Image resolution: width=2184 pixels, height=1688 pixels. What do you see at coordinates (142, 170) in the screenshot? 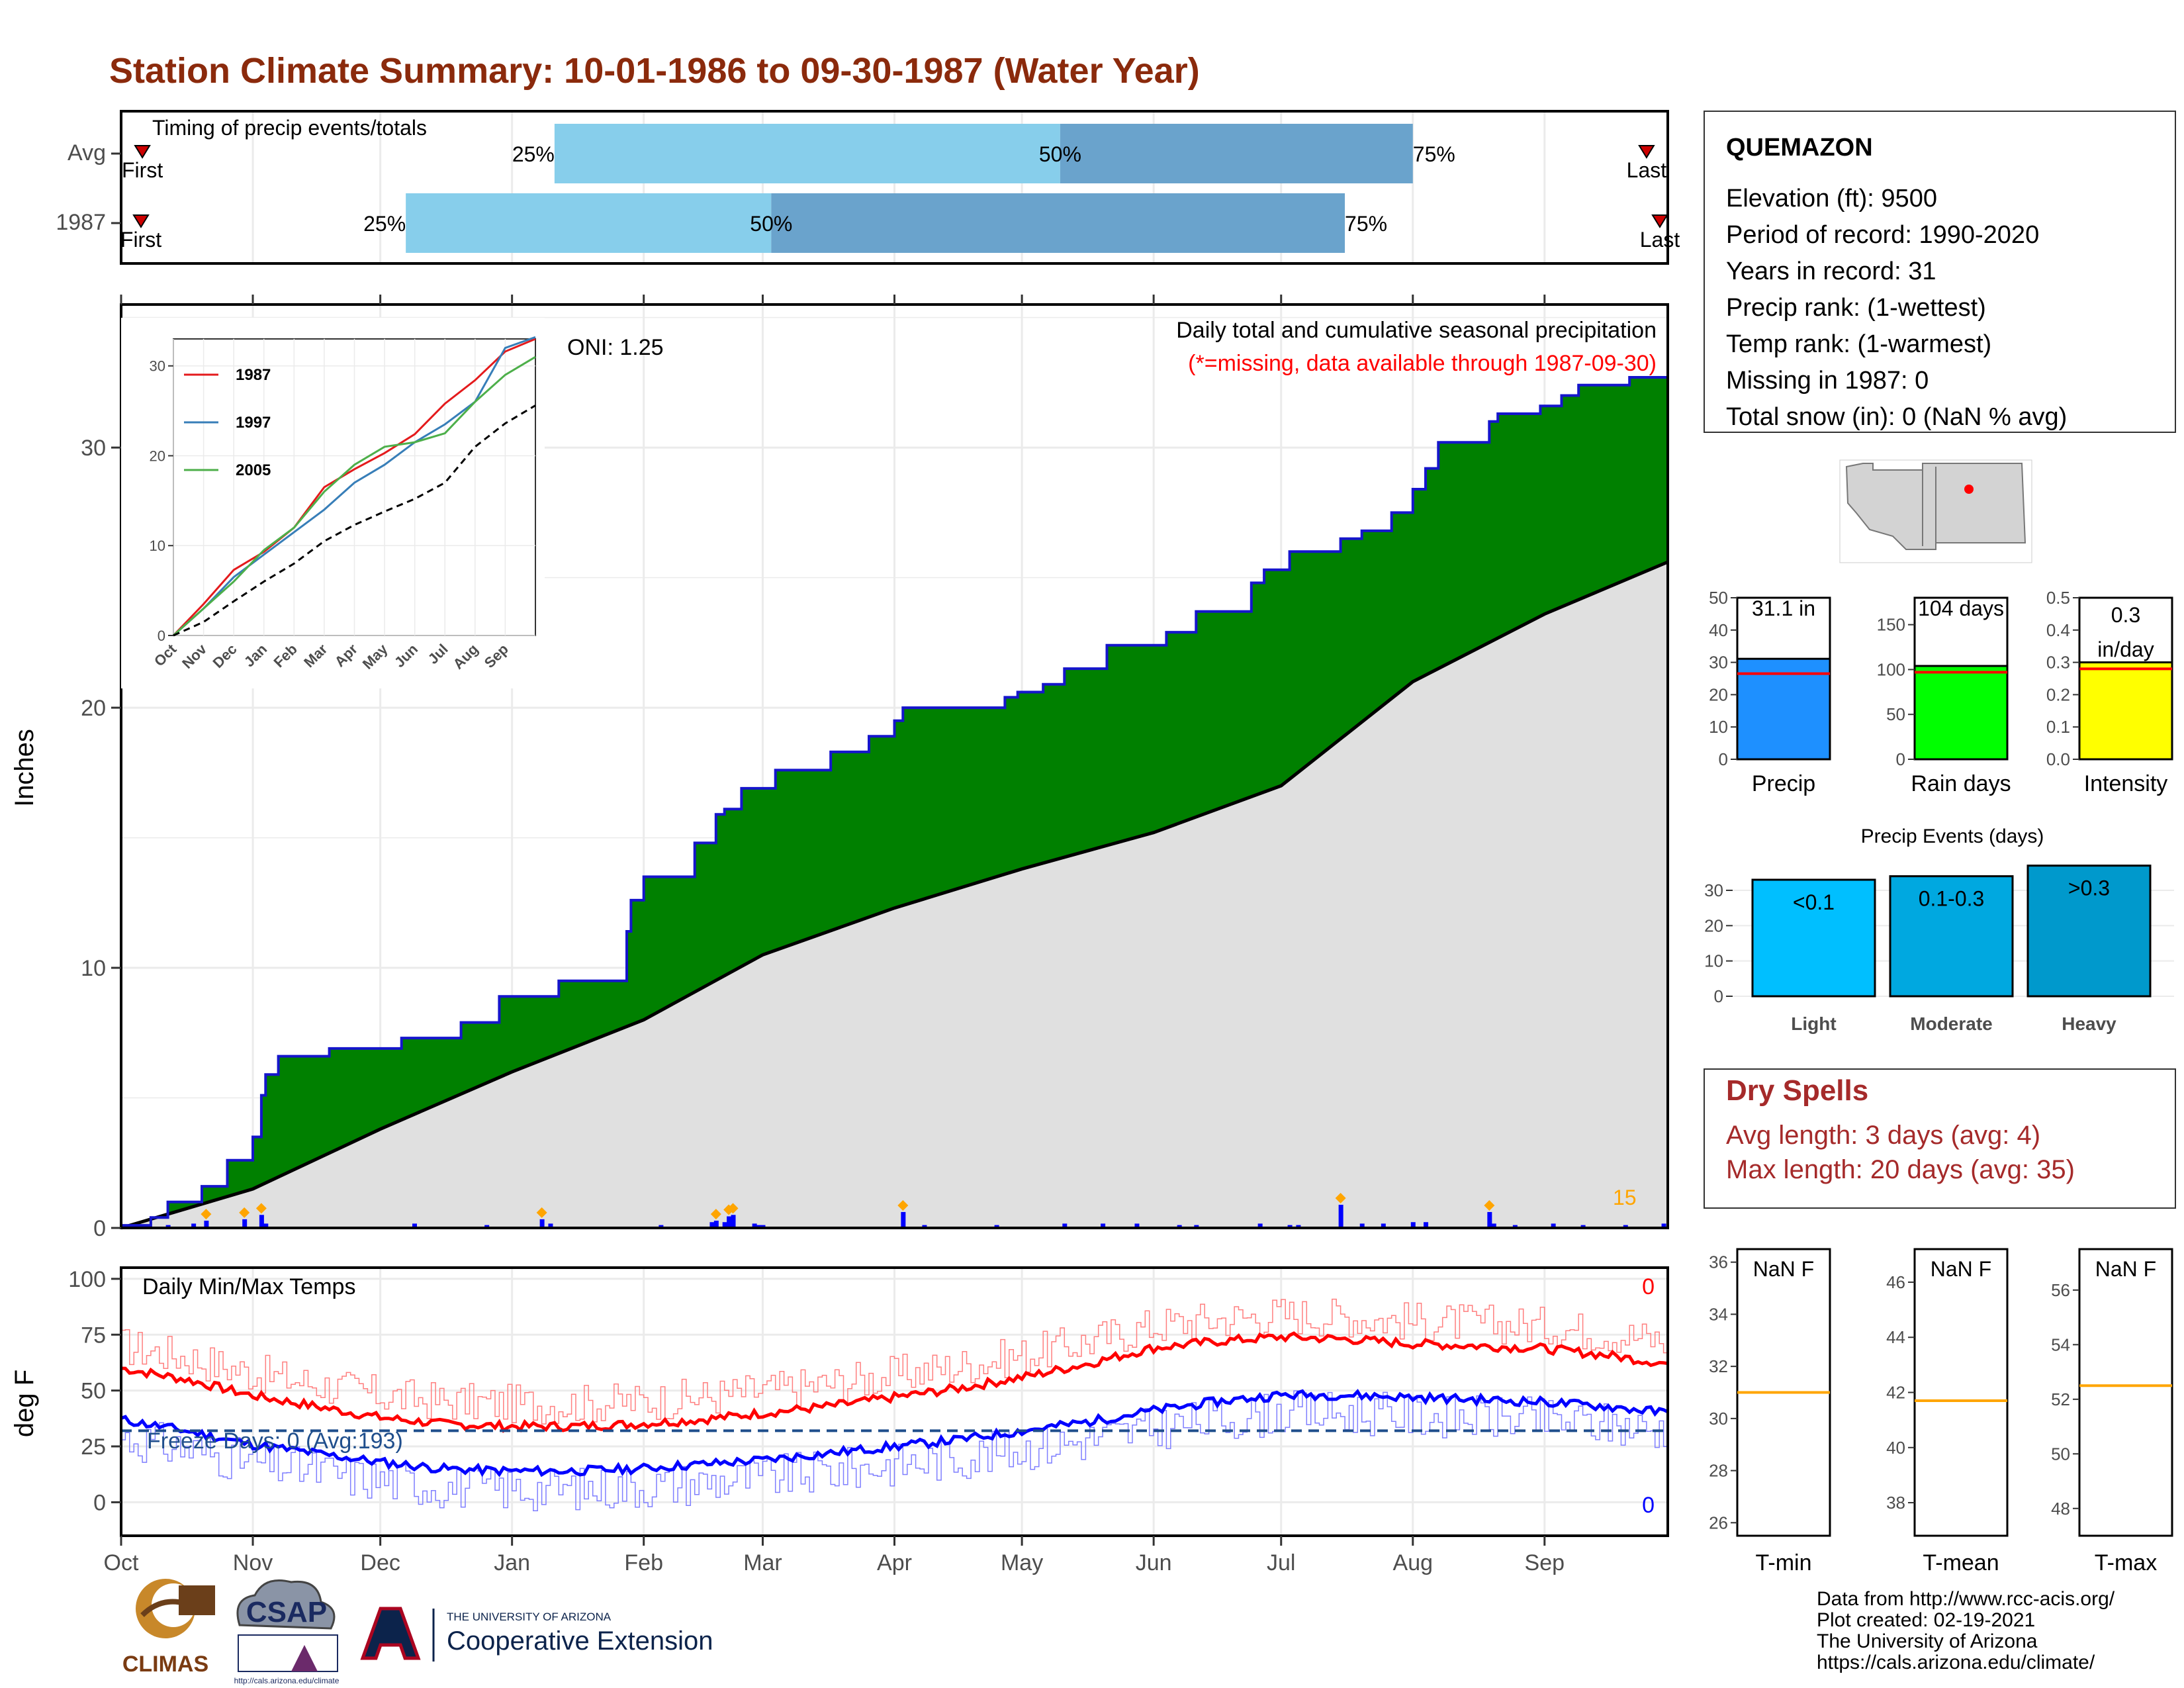
I see `first-event-label: First` at bounding box center [142, 170].